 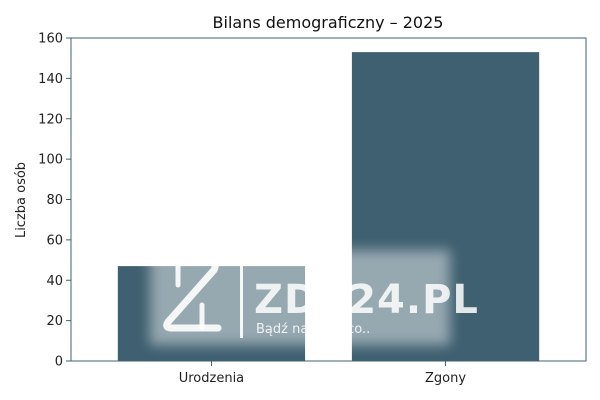 What do you see at coordinates (322, 373) in the screenshot?
I see `x-axis: Urodzenia Zgony` at bounding box center [322, 373].